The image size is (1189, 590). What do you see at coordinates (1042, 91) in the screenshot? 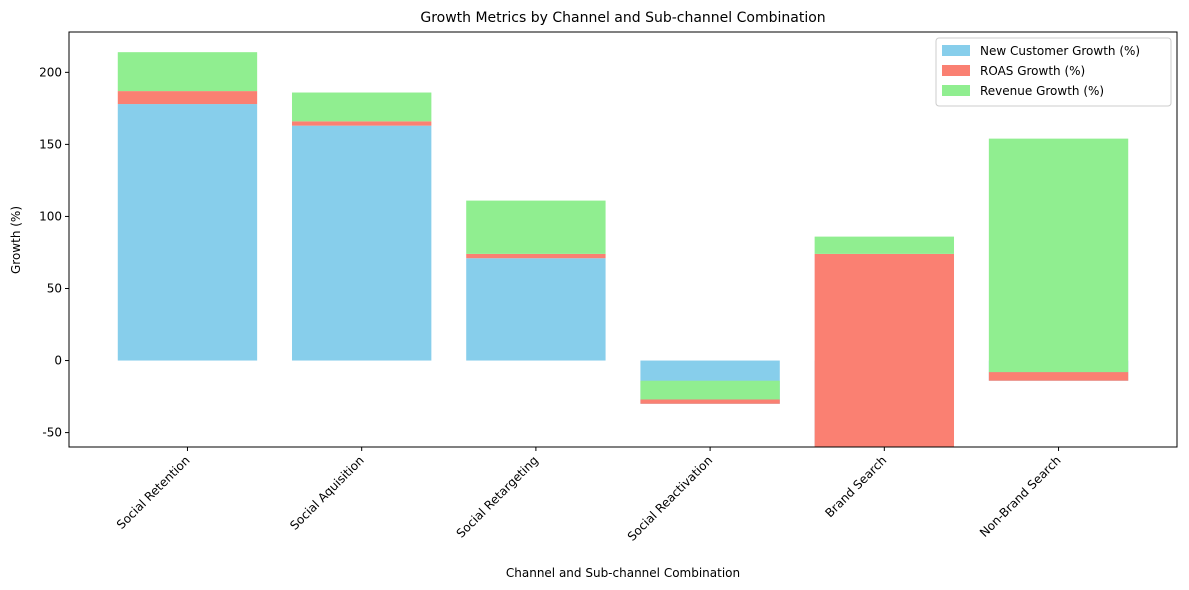
I see `legend-label: Revenue Growth (%)` at bounding box center [1042, 91].